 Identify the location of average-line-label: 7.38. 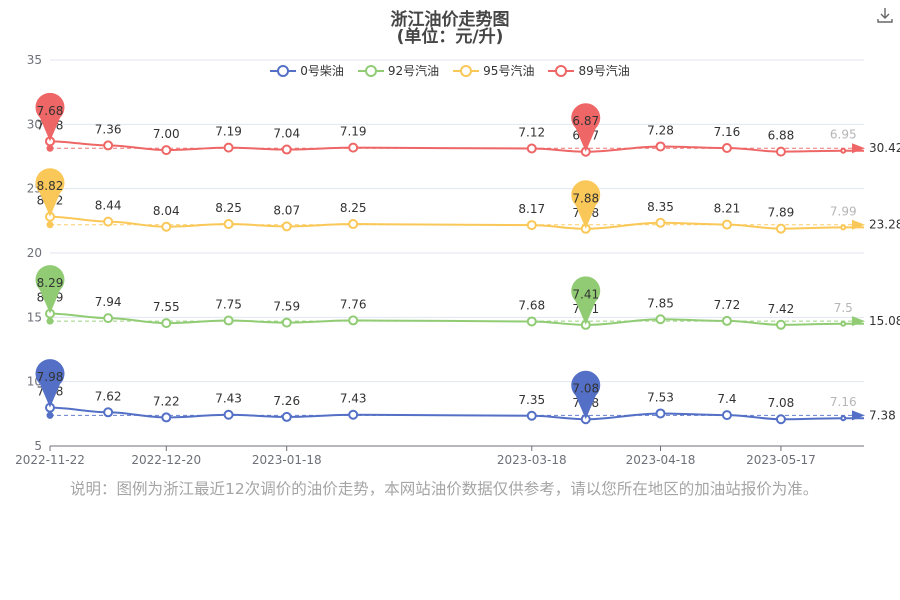
(882, 415).